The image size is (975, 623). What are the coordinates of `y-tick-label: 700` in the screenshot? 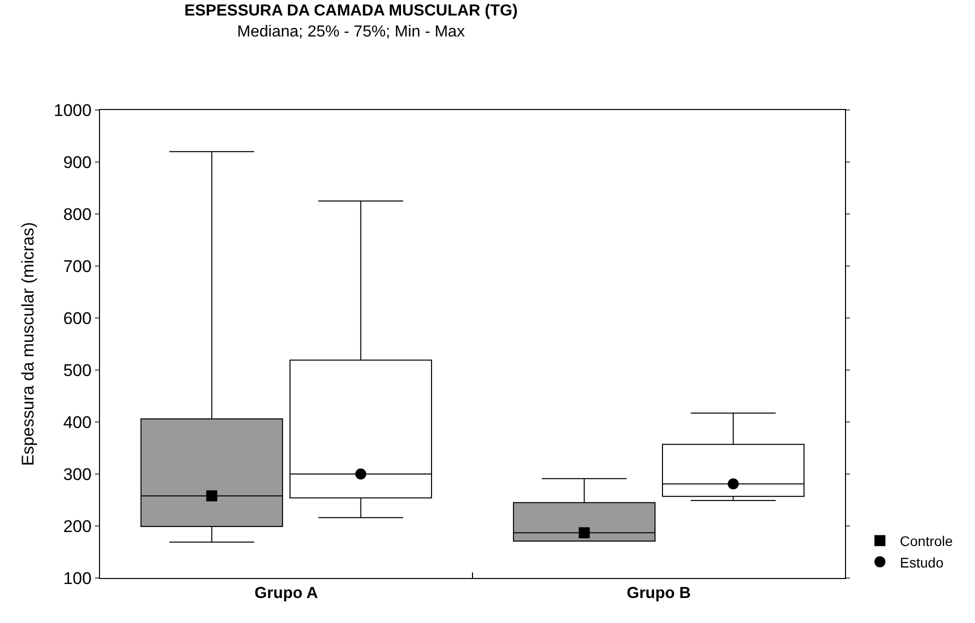 It's located at (77, 266).